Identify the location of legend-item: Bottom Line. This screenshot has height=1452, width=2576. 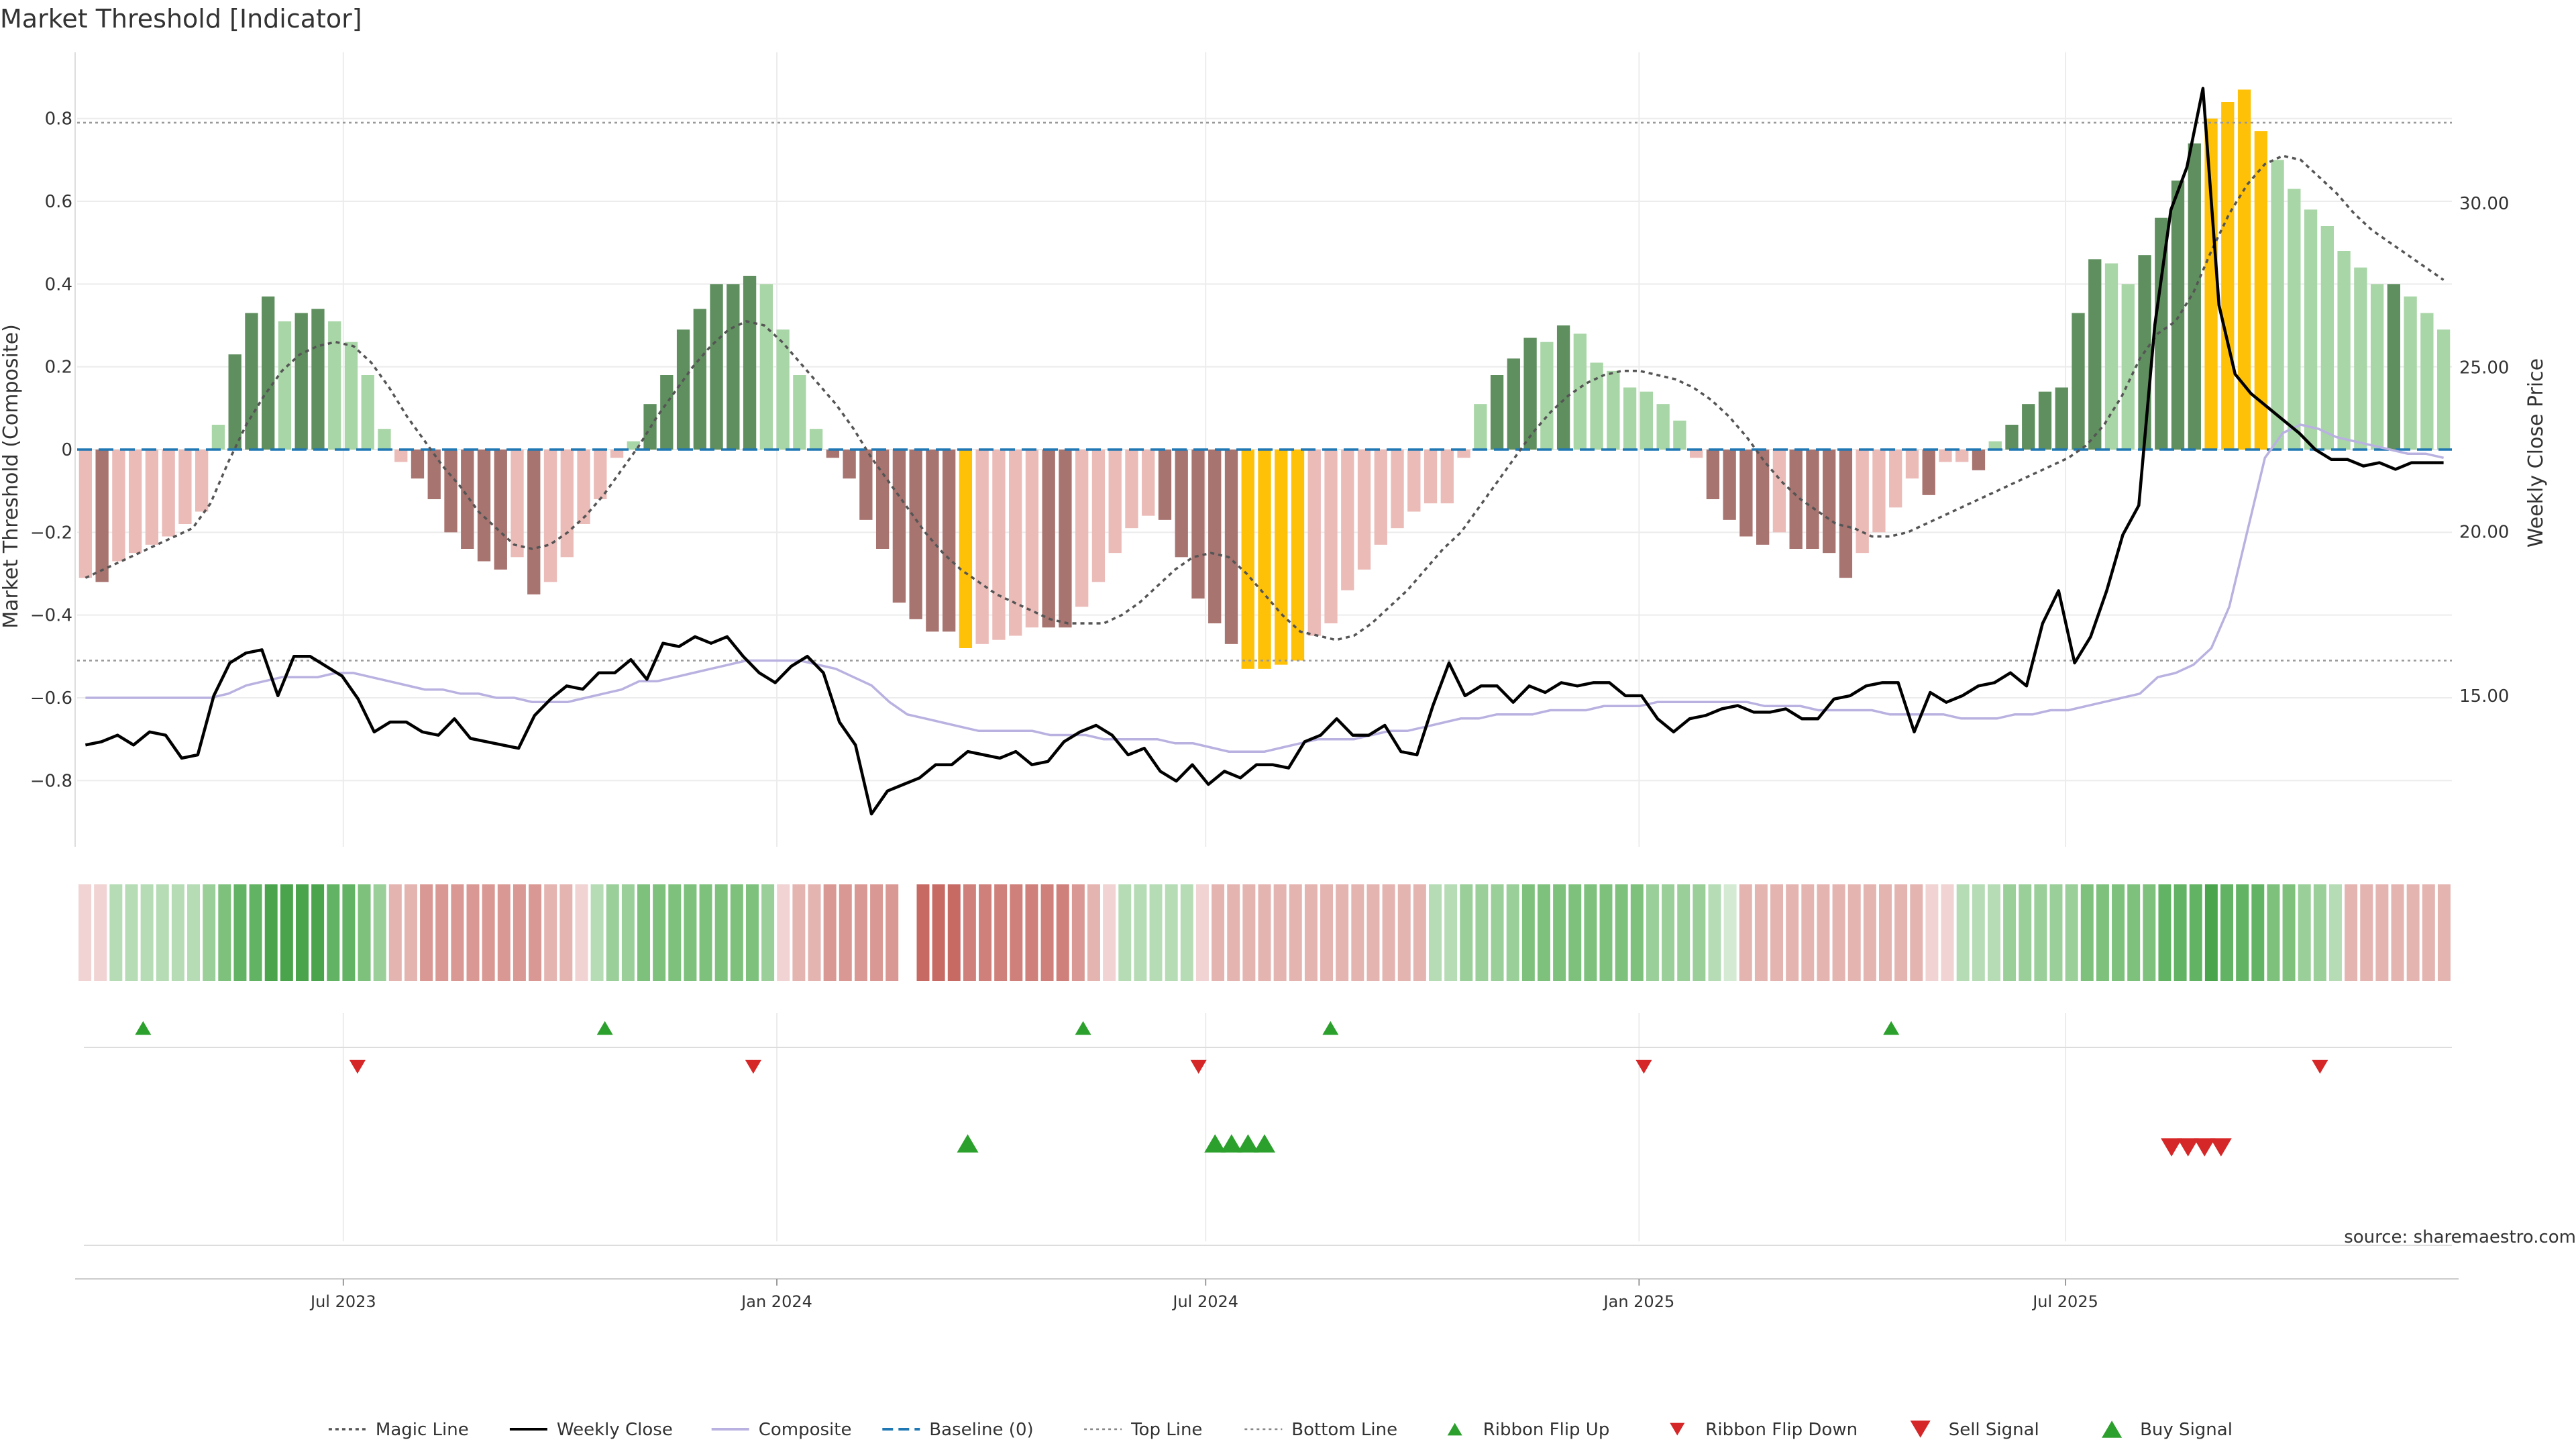
(1320, 1430).